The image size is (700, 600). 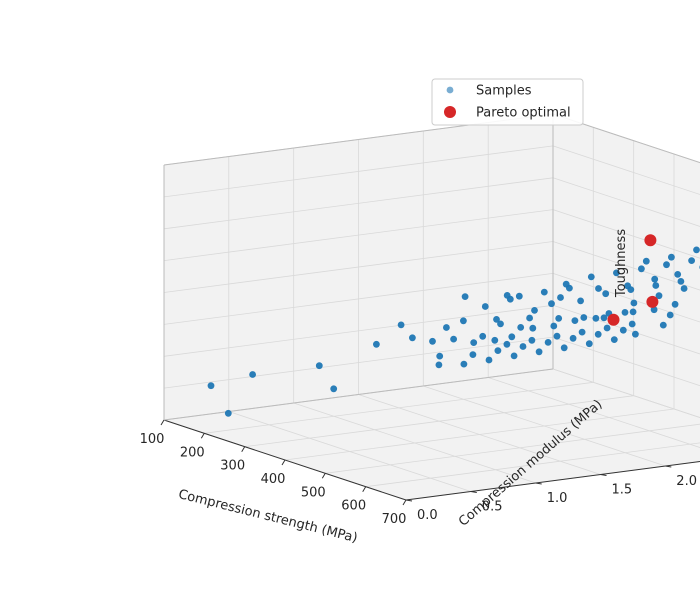 I want to click on x-tick-label-1: 200, so click(x=192, y=452).